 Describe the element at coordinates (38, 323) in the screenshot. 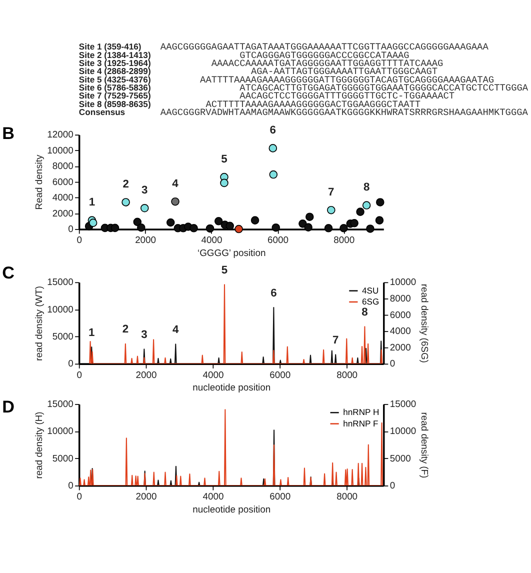

I see `y-axis-title: read density (WT)` at that location.